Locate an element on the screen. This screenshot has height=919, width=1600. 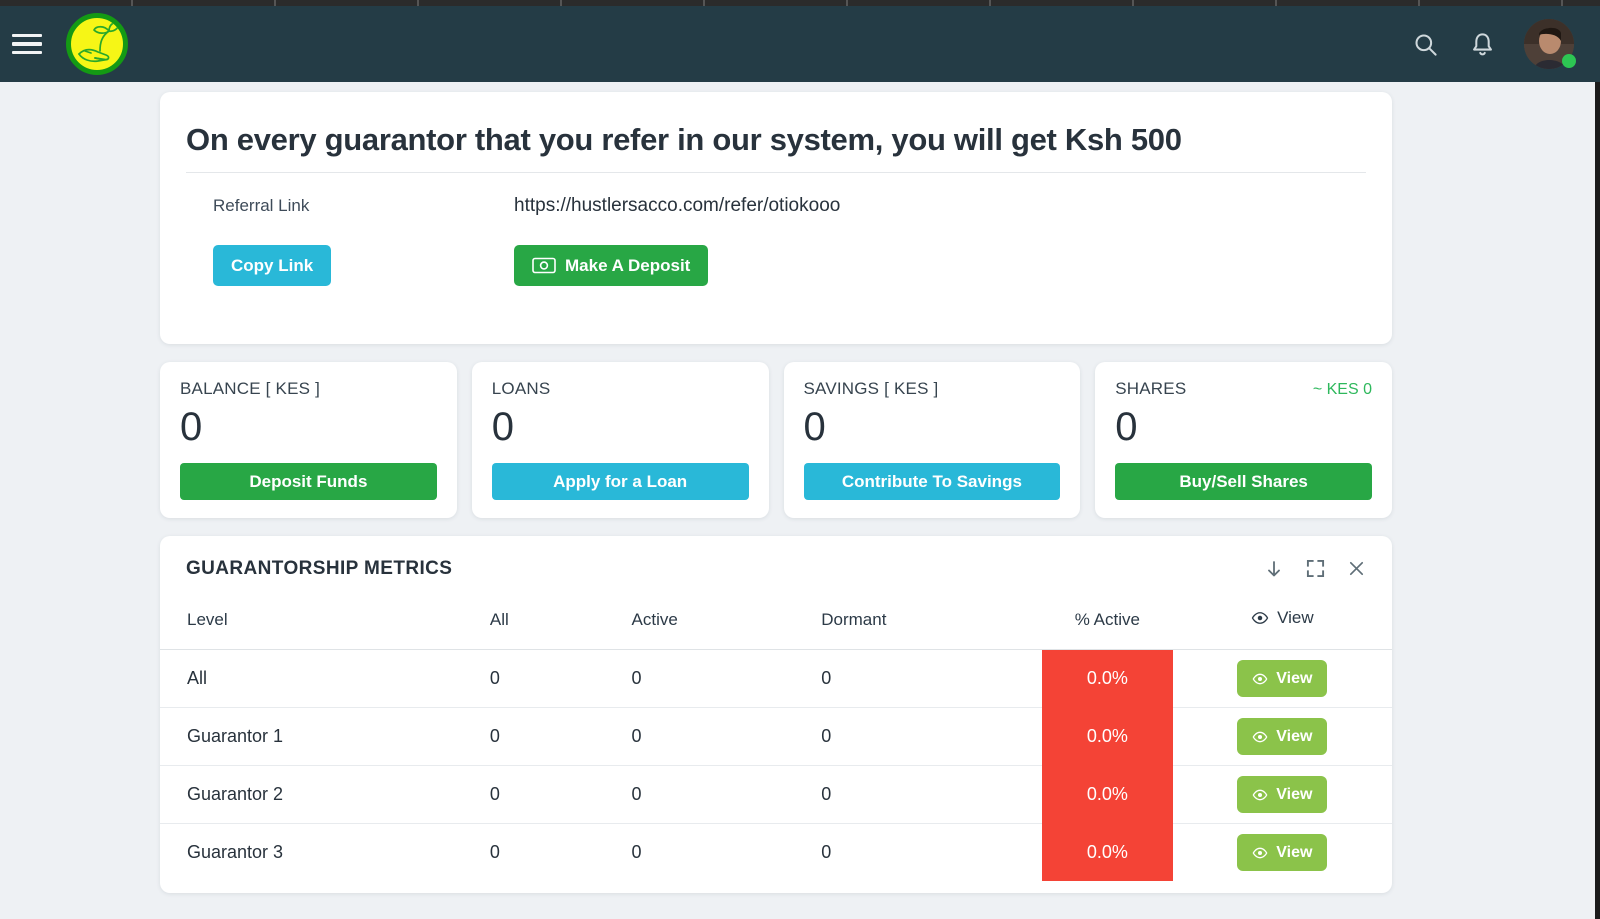
header-level: Level is located at coordinates (319, 622).